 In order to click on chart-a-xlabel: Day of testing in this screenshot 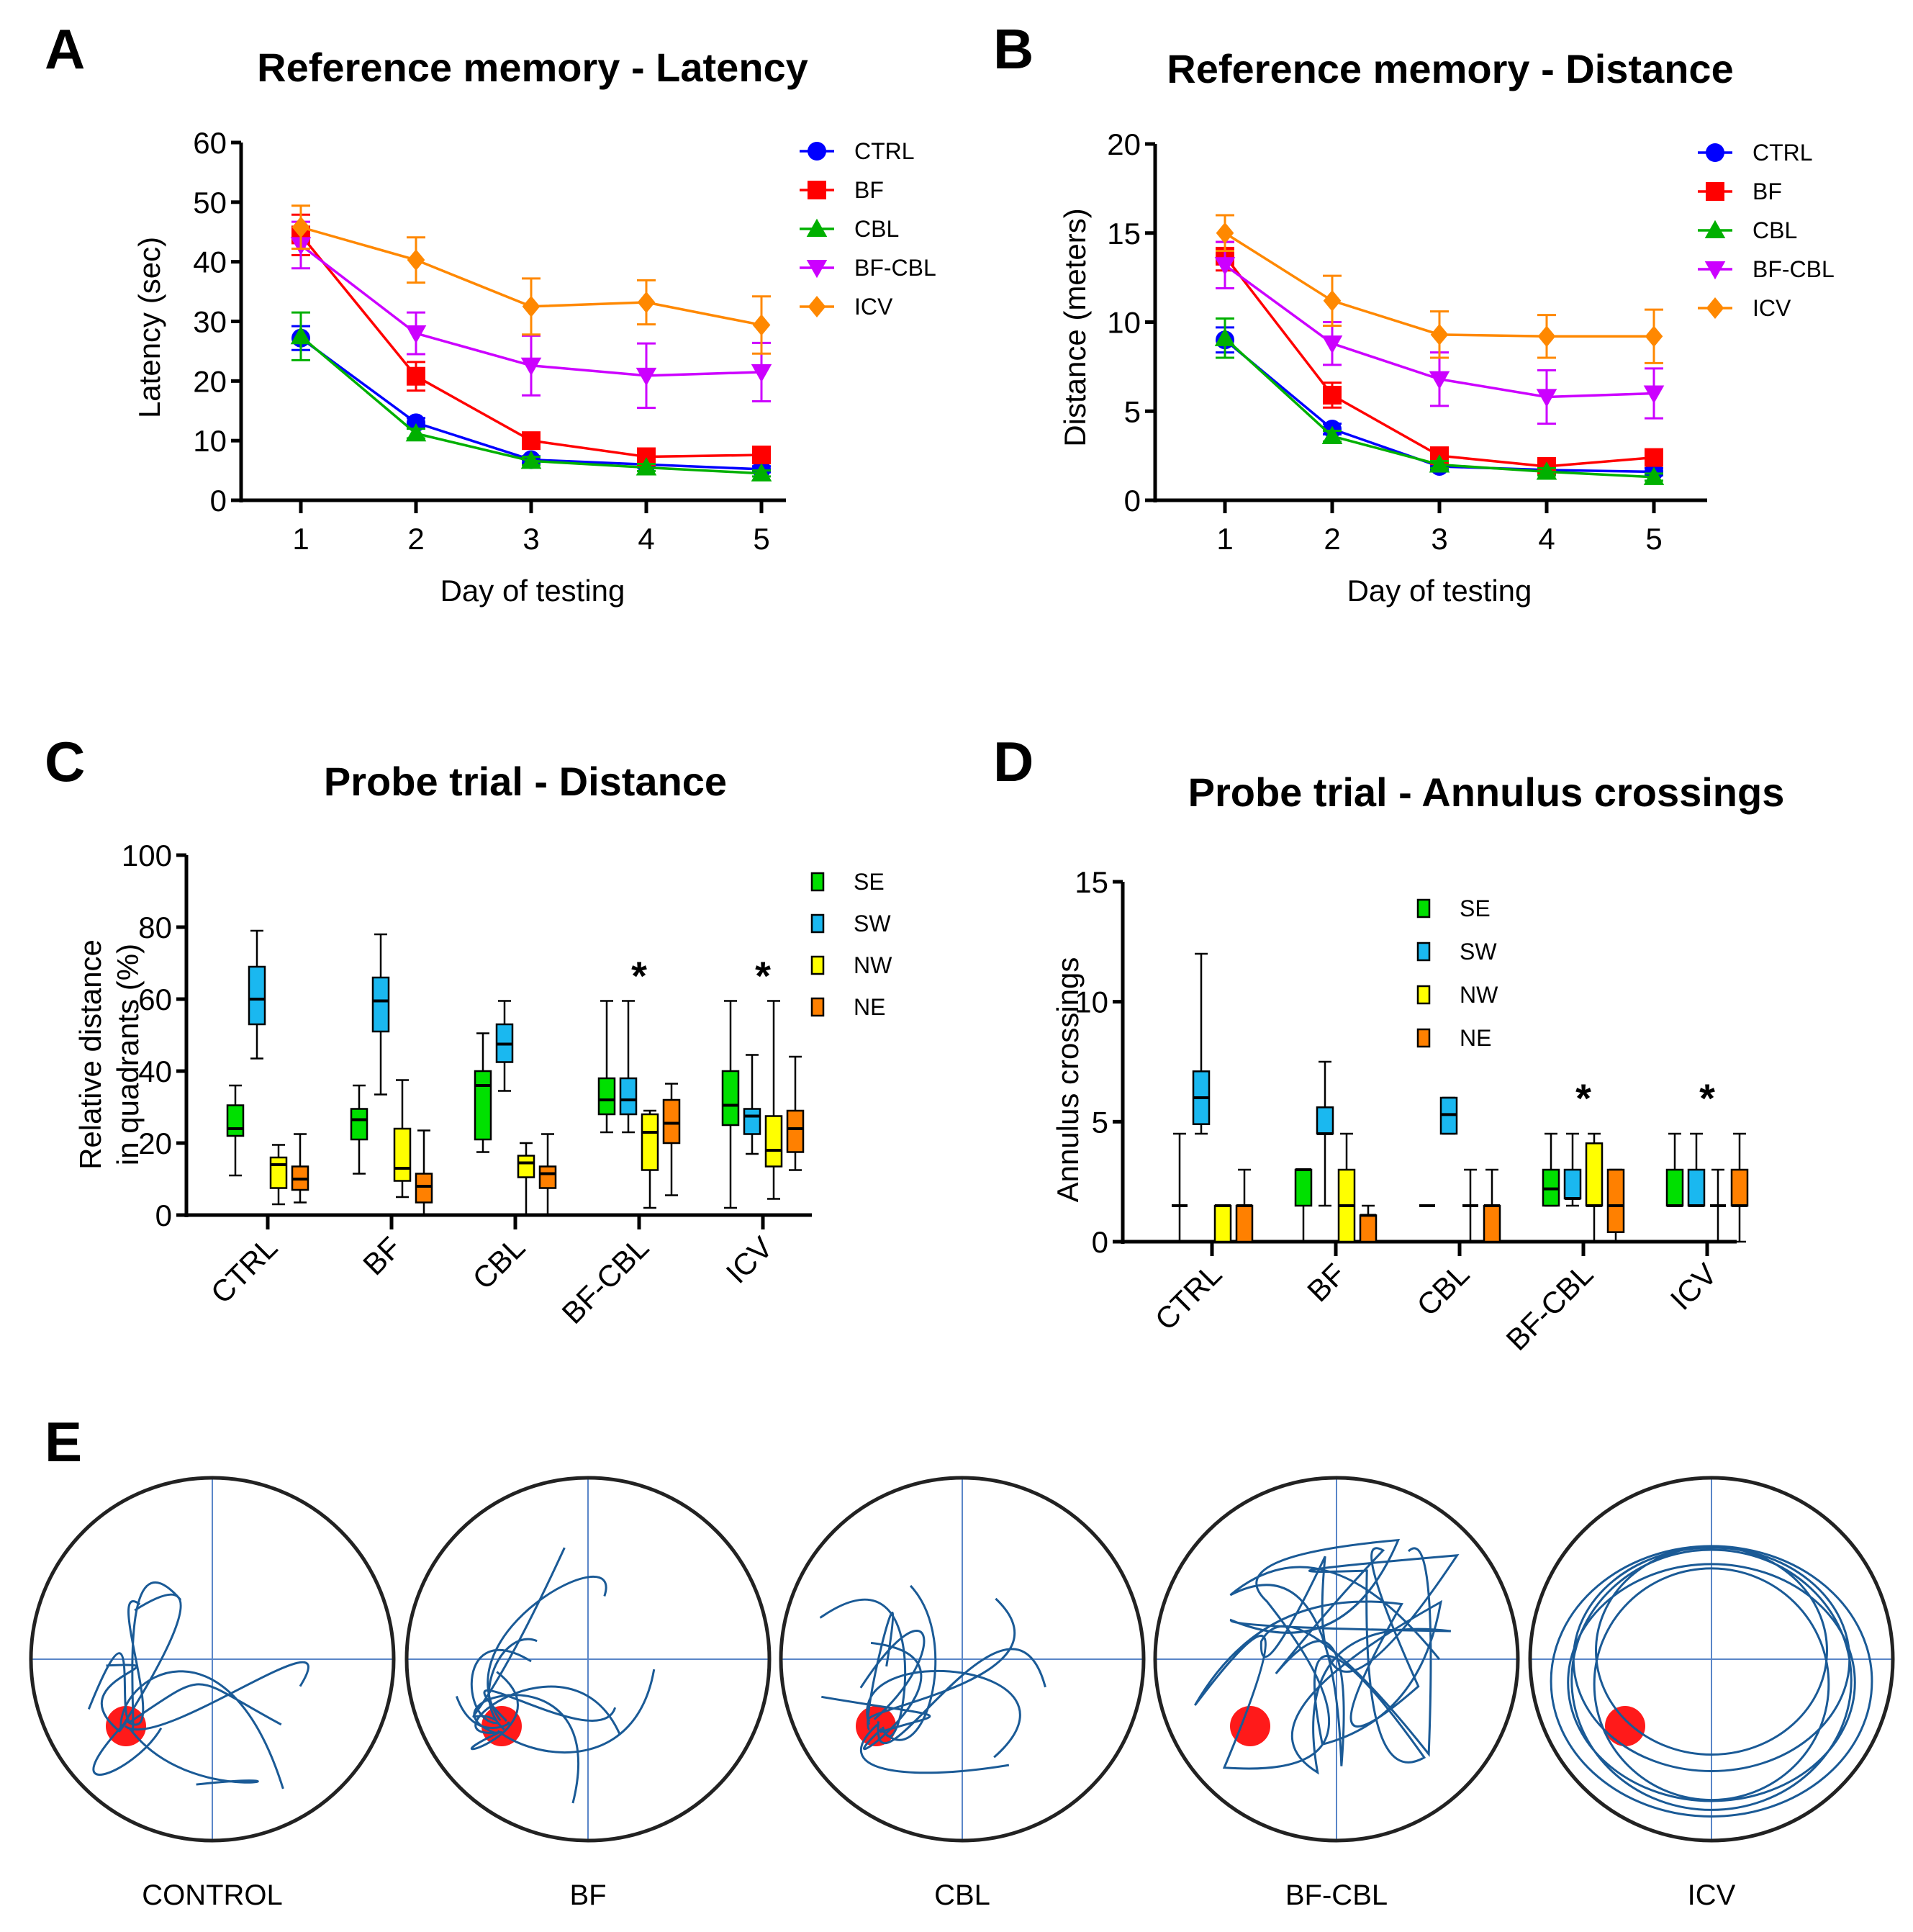, I will do `click(532, 591)`.